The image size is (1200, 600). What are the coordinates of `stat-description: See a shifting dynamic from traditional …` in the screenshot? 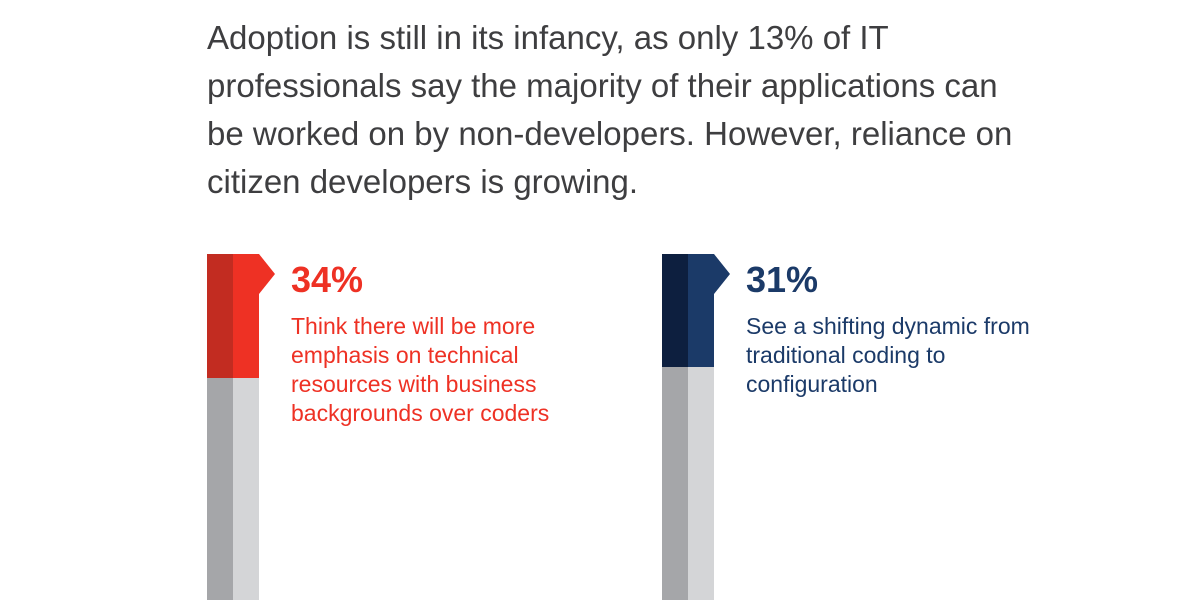 It's located at (888, 355).